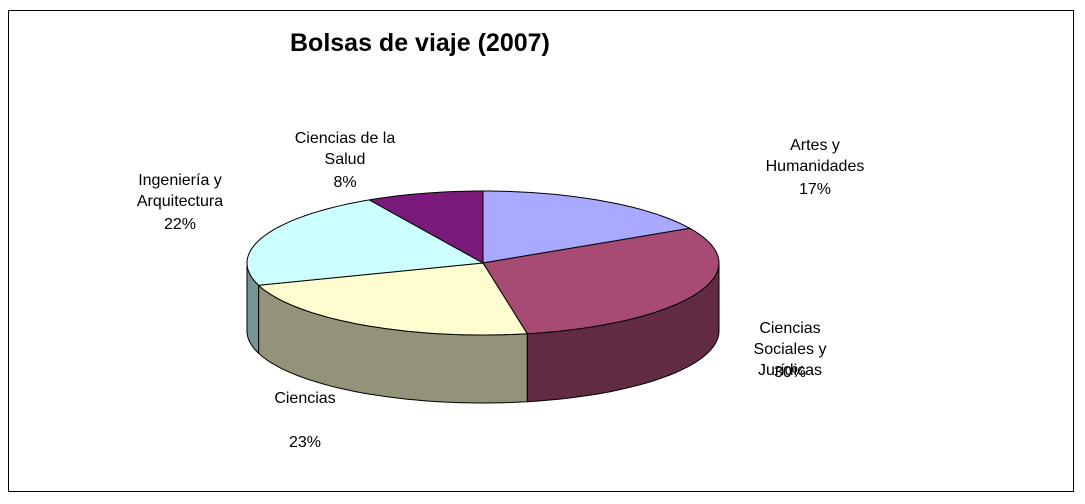  I want to click on slice-label: Ingeniería y Arquitectura, so click(180, 191).